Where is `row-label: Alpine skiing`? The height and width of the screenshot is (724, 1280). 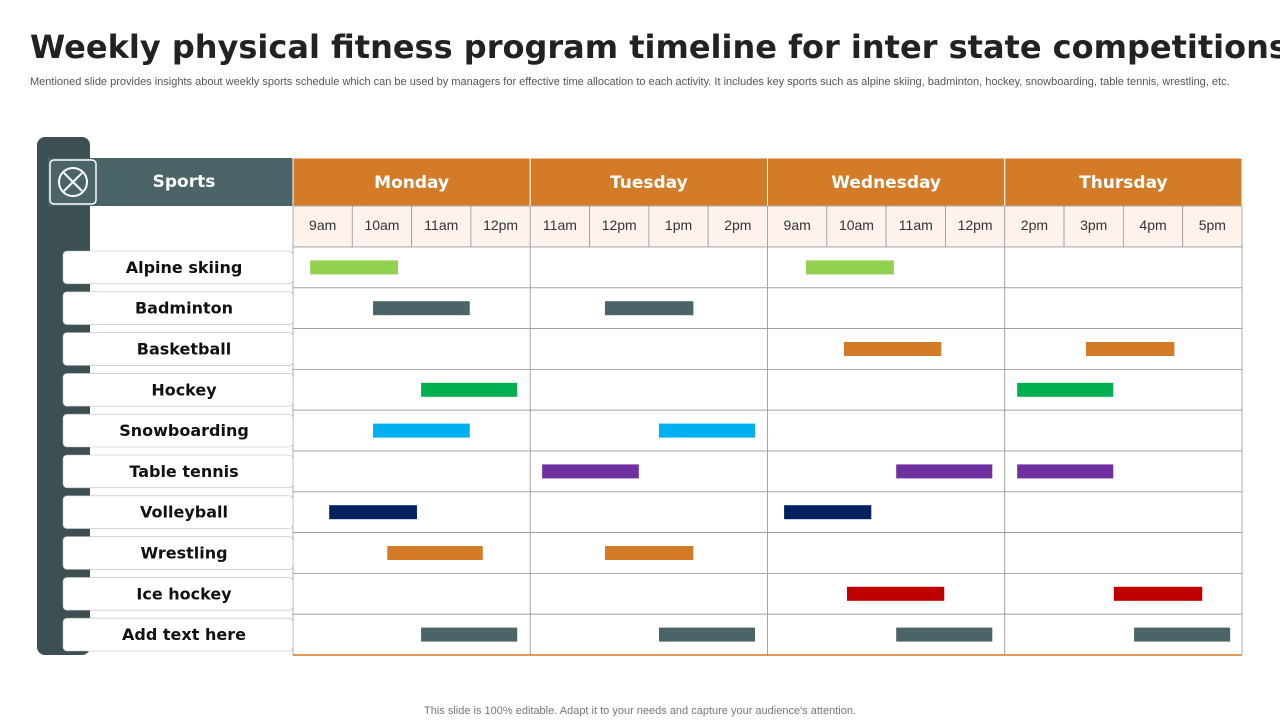
row-label: Alpine skiing is located at coordinates (184, 267).